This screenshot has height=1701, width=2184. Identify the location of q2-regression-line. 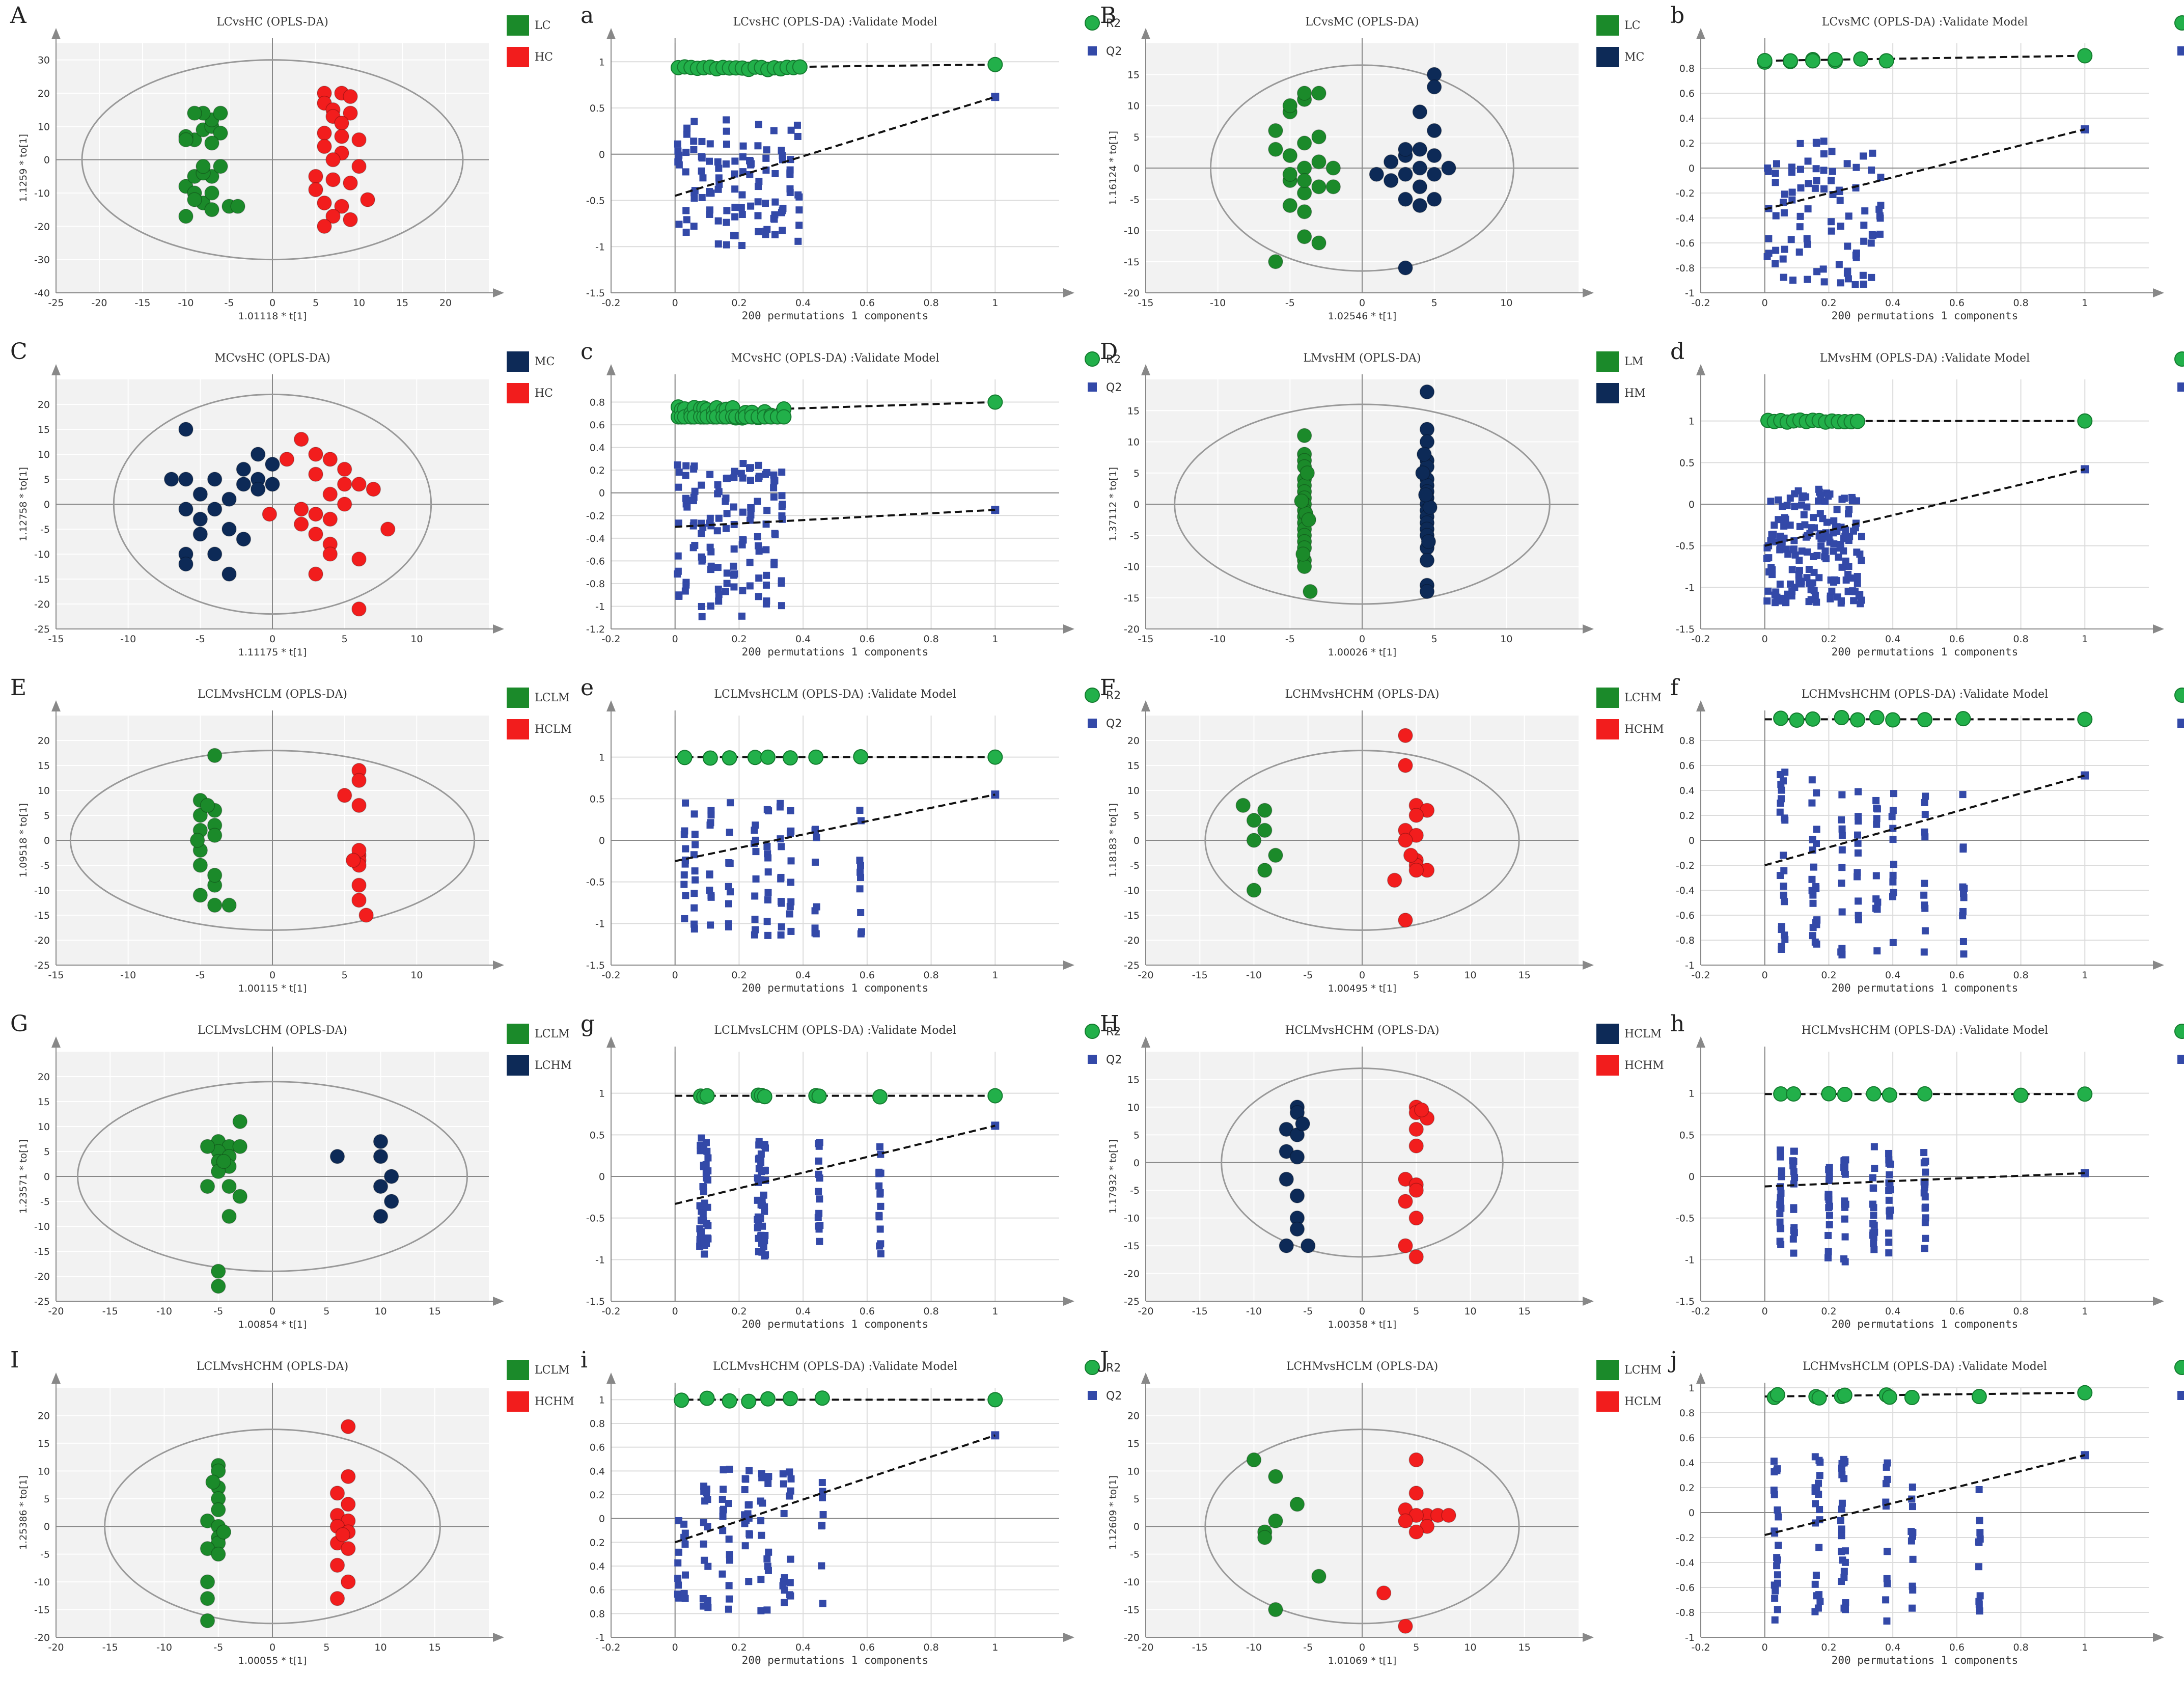
(835, 1489).